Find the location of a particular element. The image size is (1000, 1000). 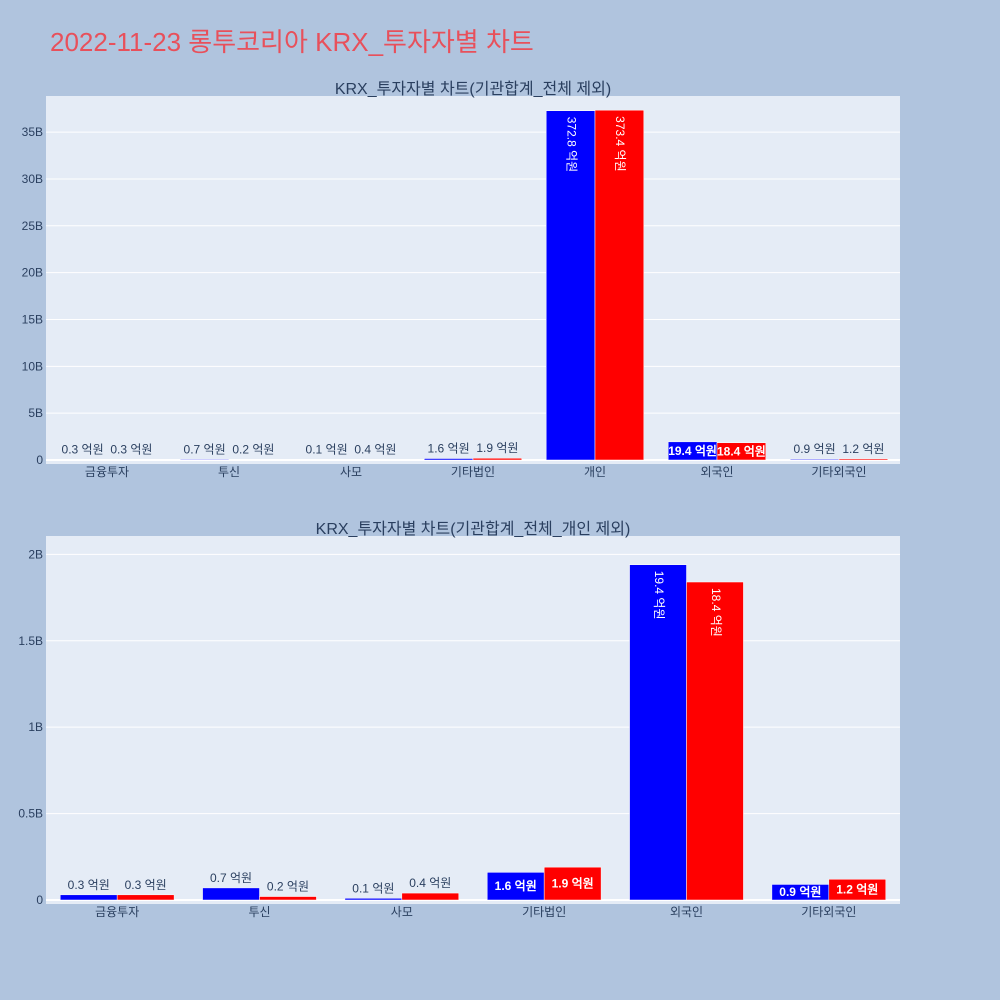

y-tick-label: 10B is located at coordinates (32, 366).